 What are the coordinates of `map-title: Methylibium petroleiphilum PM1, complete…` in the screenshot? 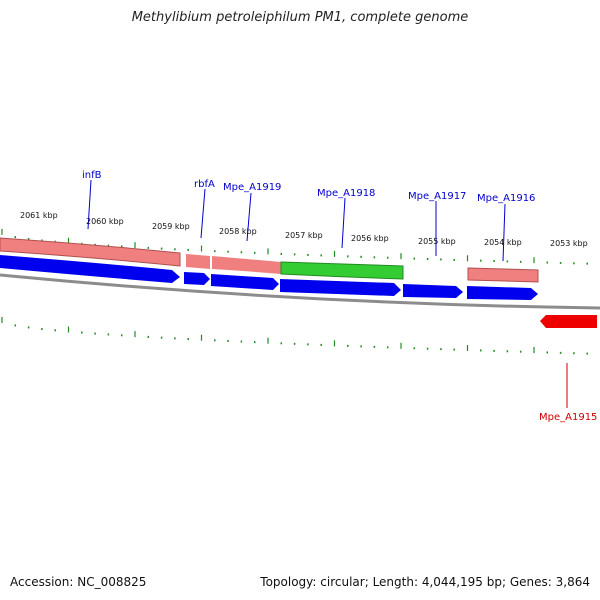 It's located at (300, 17).